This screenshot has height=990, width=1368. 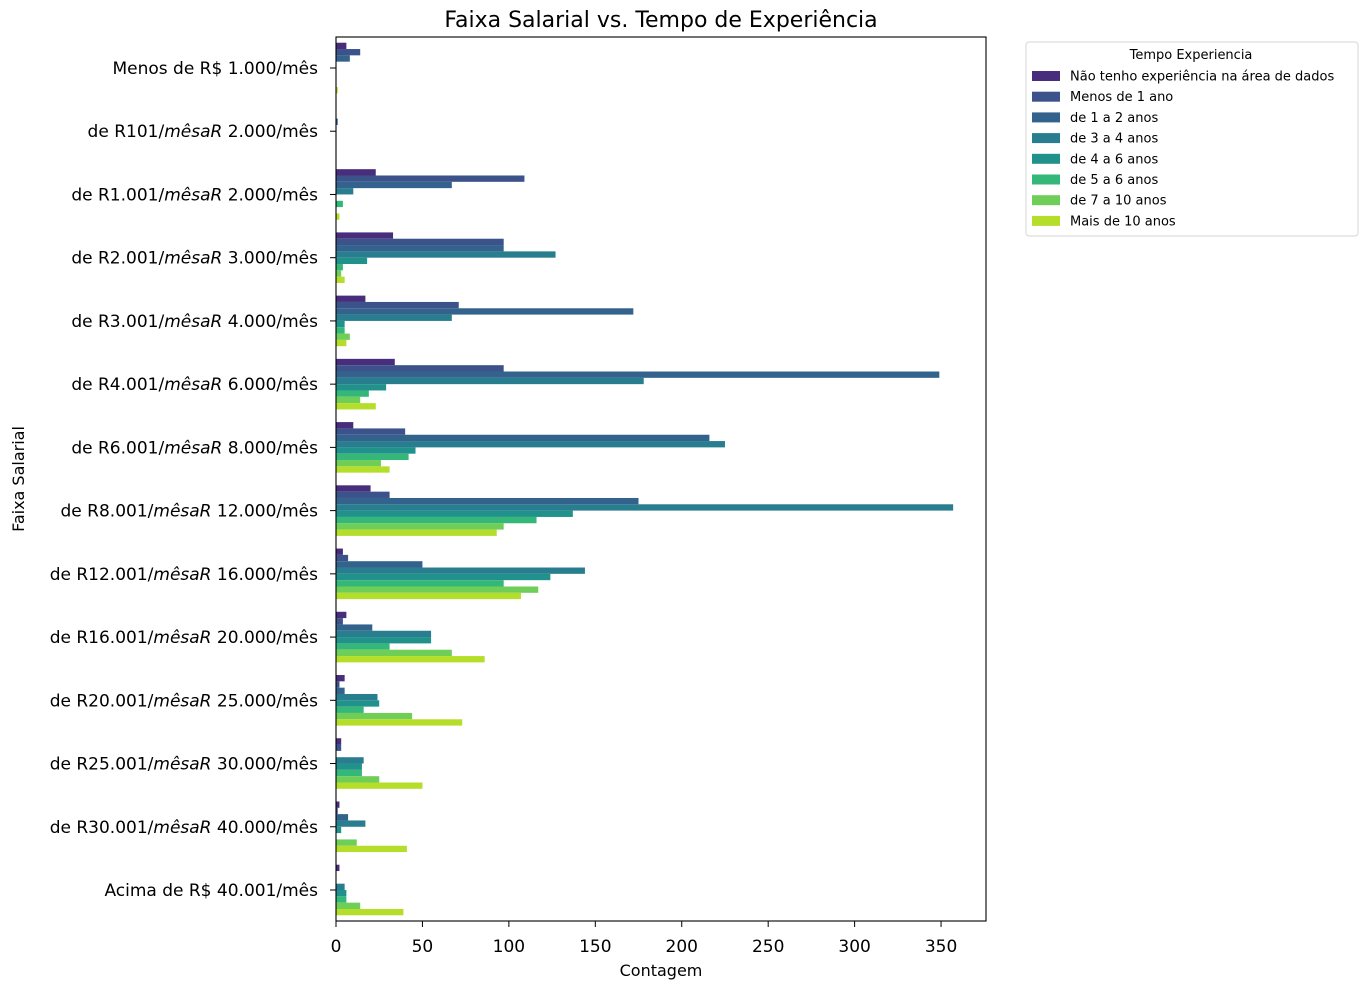 I want to click on y-tick-label: de R4.001/mêsaR 6.000/mês, so click(x=194, y=385).